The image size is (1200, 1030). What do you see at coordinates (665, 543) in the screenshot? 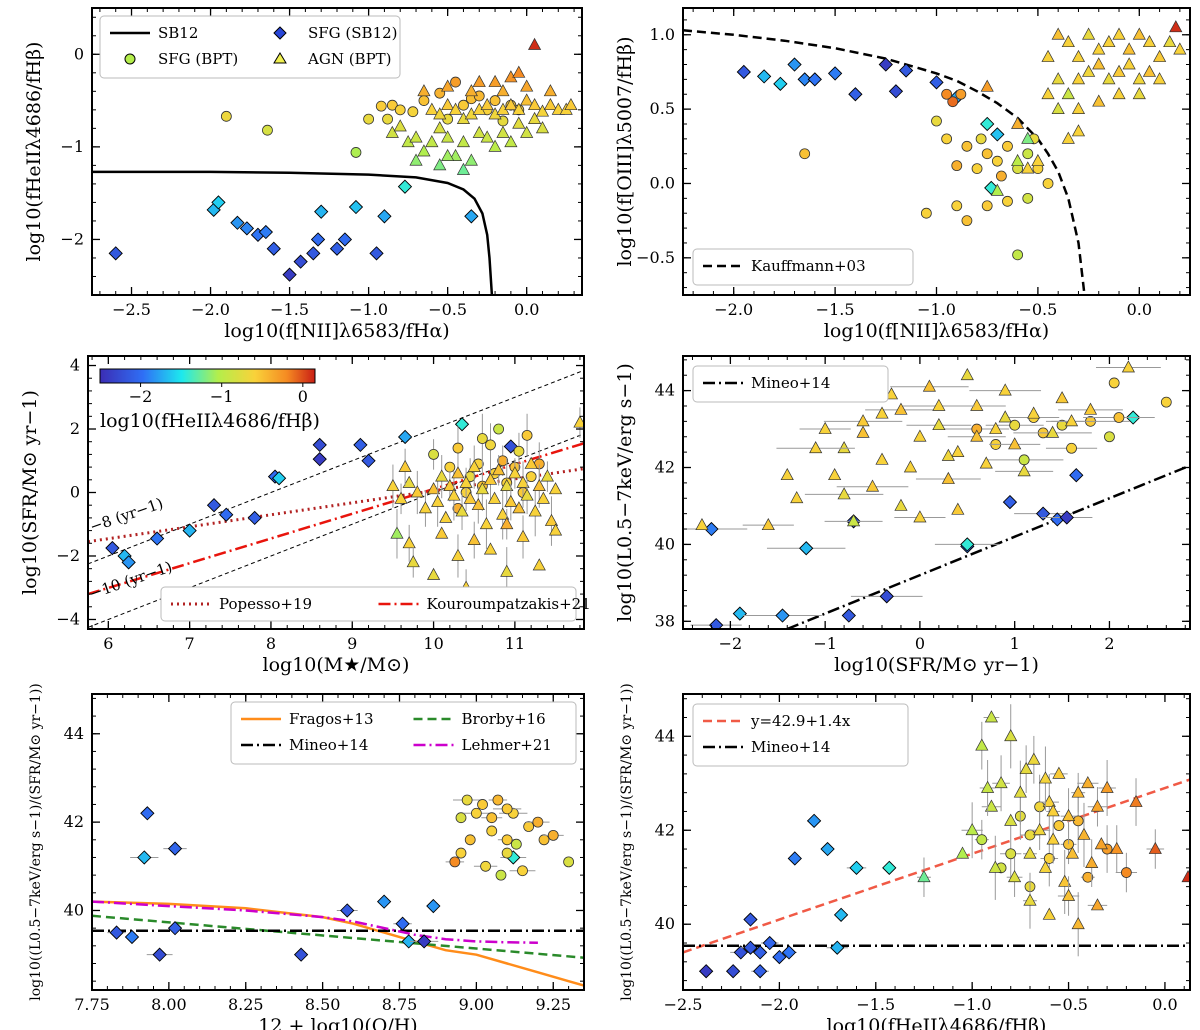
I see `p4-y-tick-label: 40` at bounding box center [665, 543].